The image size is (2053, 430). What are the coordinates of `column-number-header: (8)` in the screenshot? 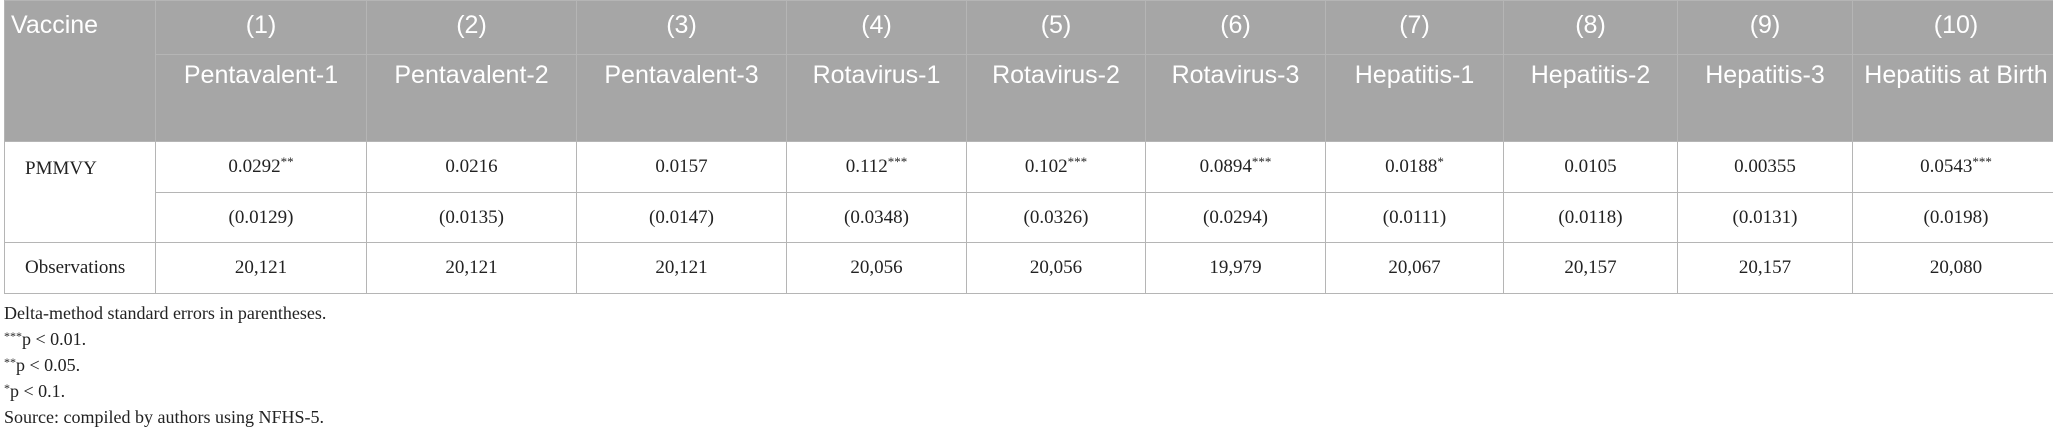 It's located at (1591, 28).